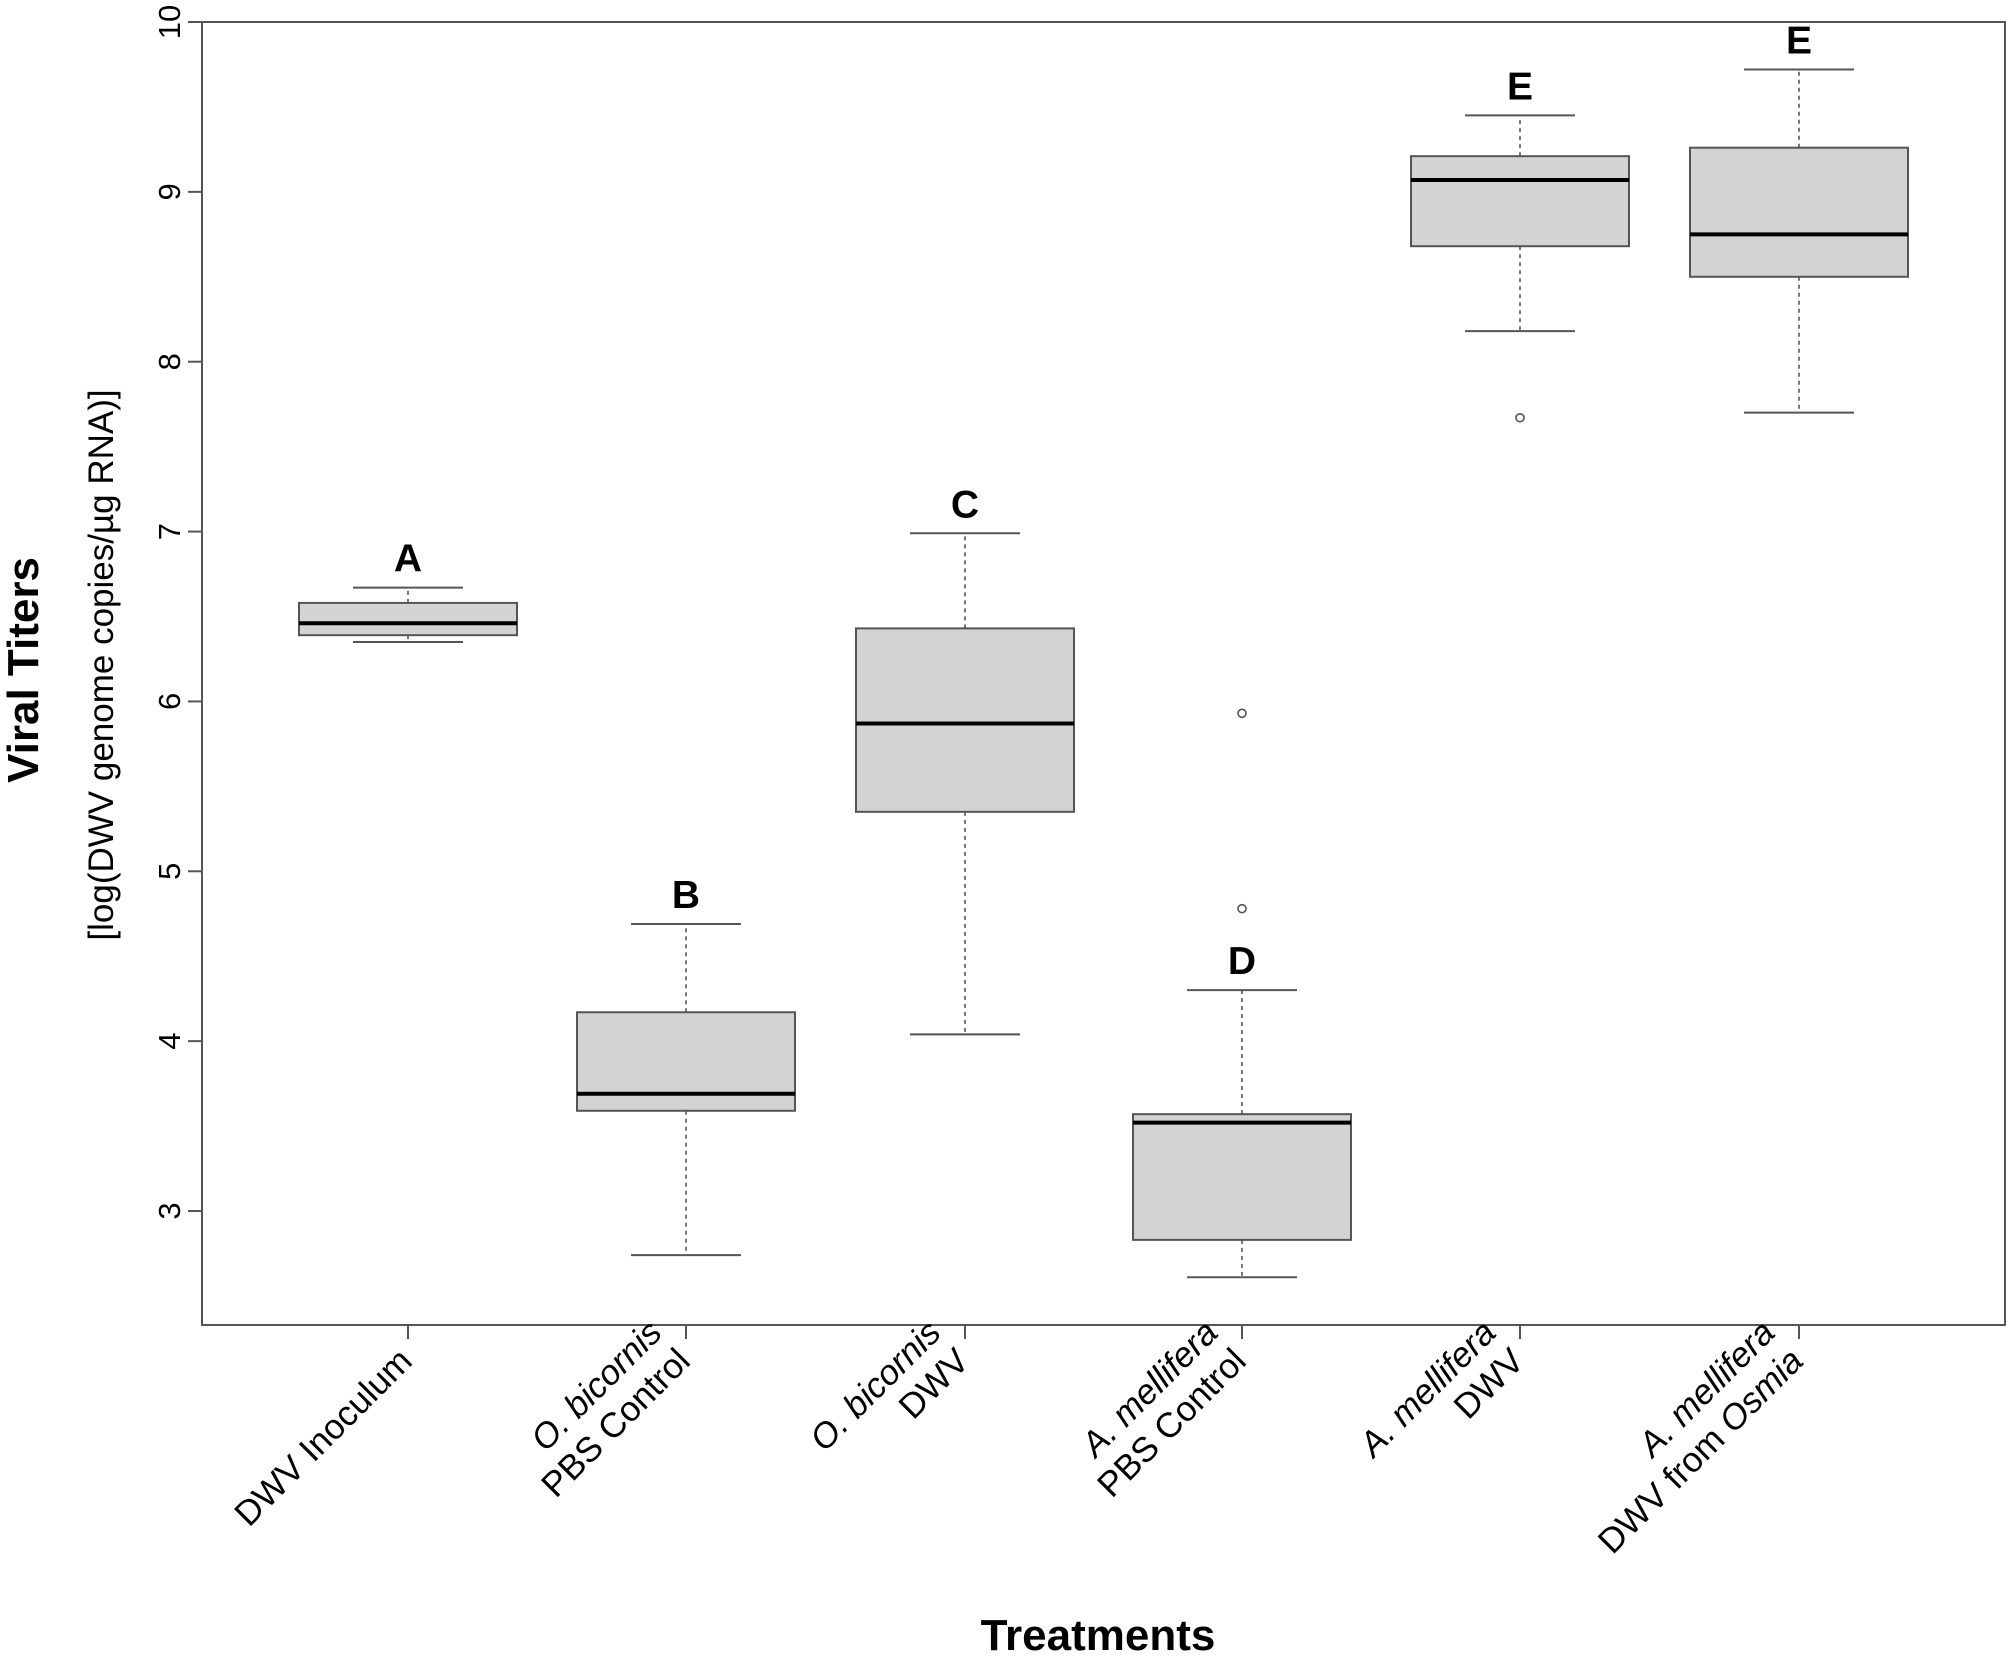 The image size is (2008, 1667). What do you see at coordinates (169, 361) in the screenshot?
I see `y-tick-label: 8` at bounding box center [169, 361].